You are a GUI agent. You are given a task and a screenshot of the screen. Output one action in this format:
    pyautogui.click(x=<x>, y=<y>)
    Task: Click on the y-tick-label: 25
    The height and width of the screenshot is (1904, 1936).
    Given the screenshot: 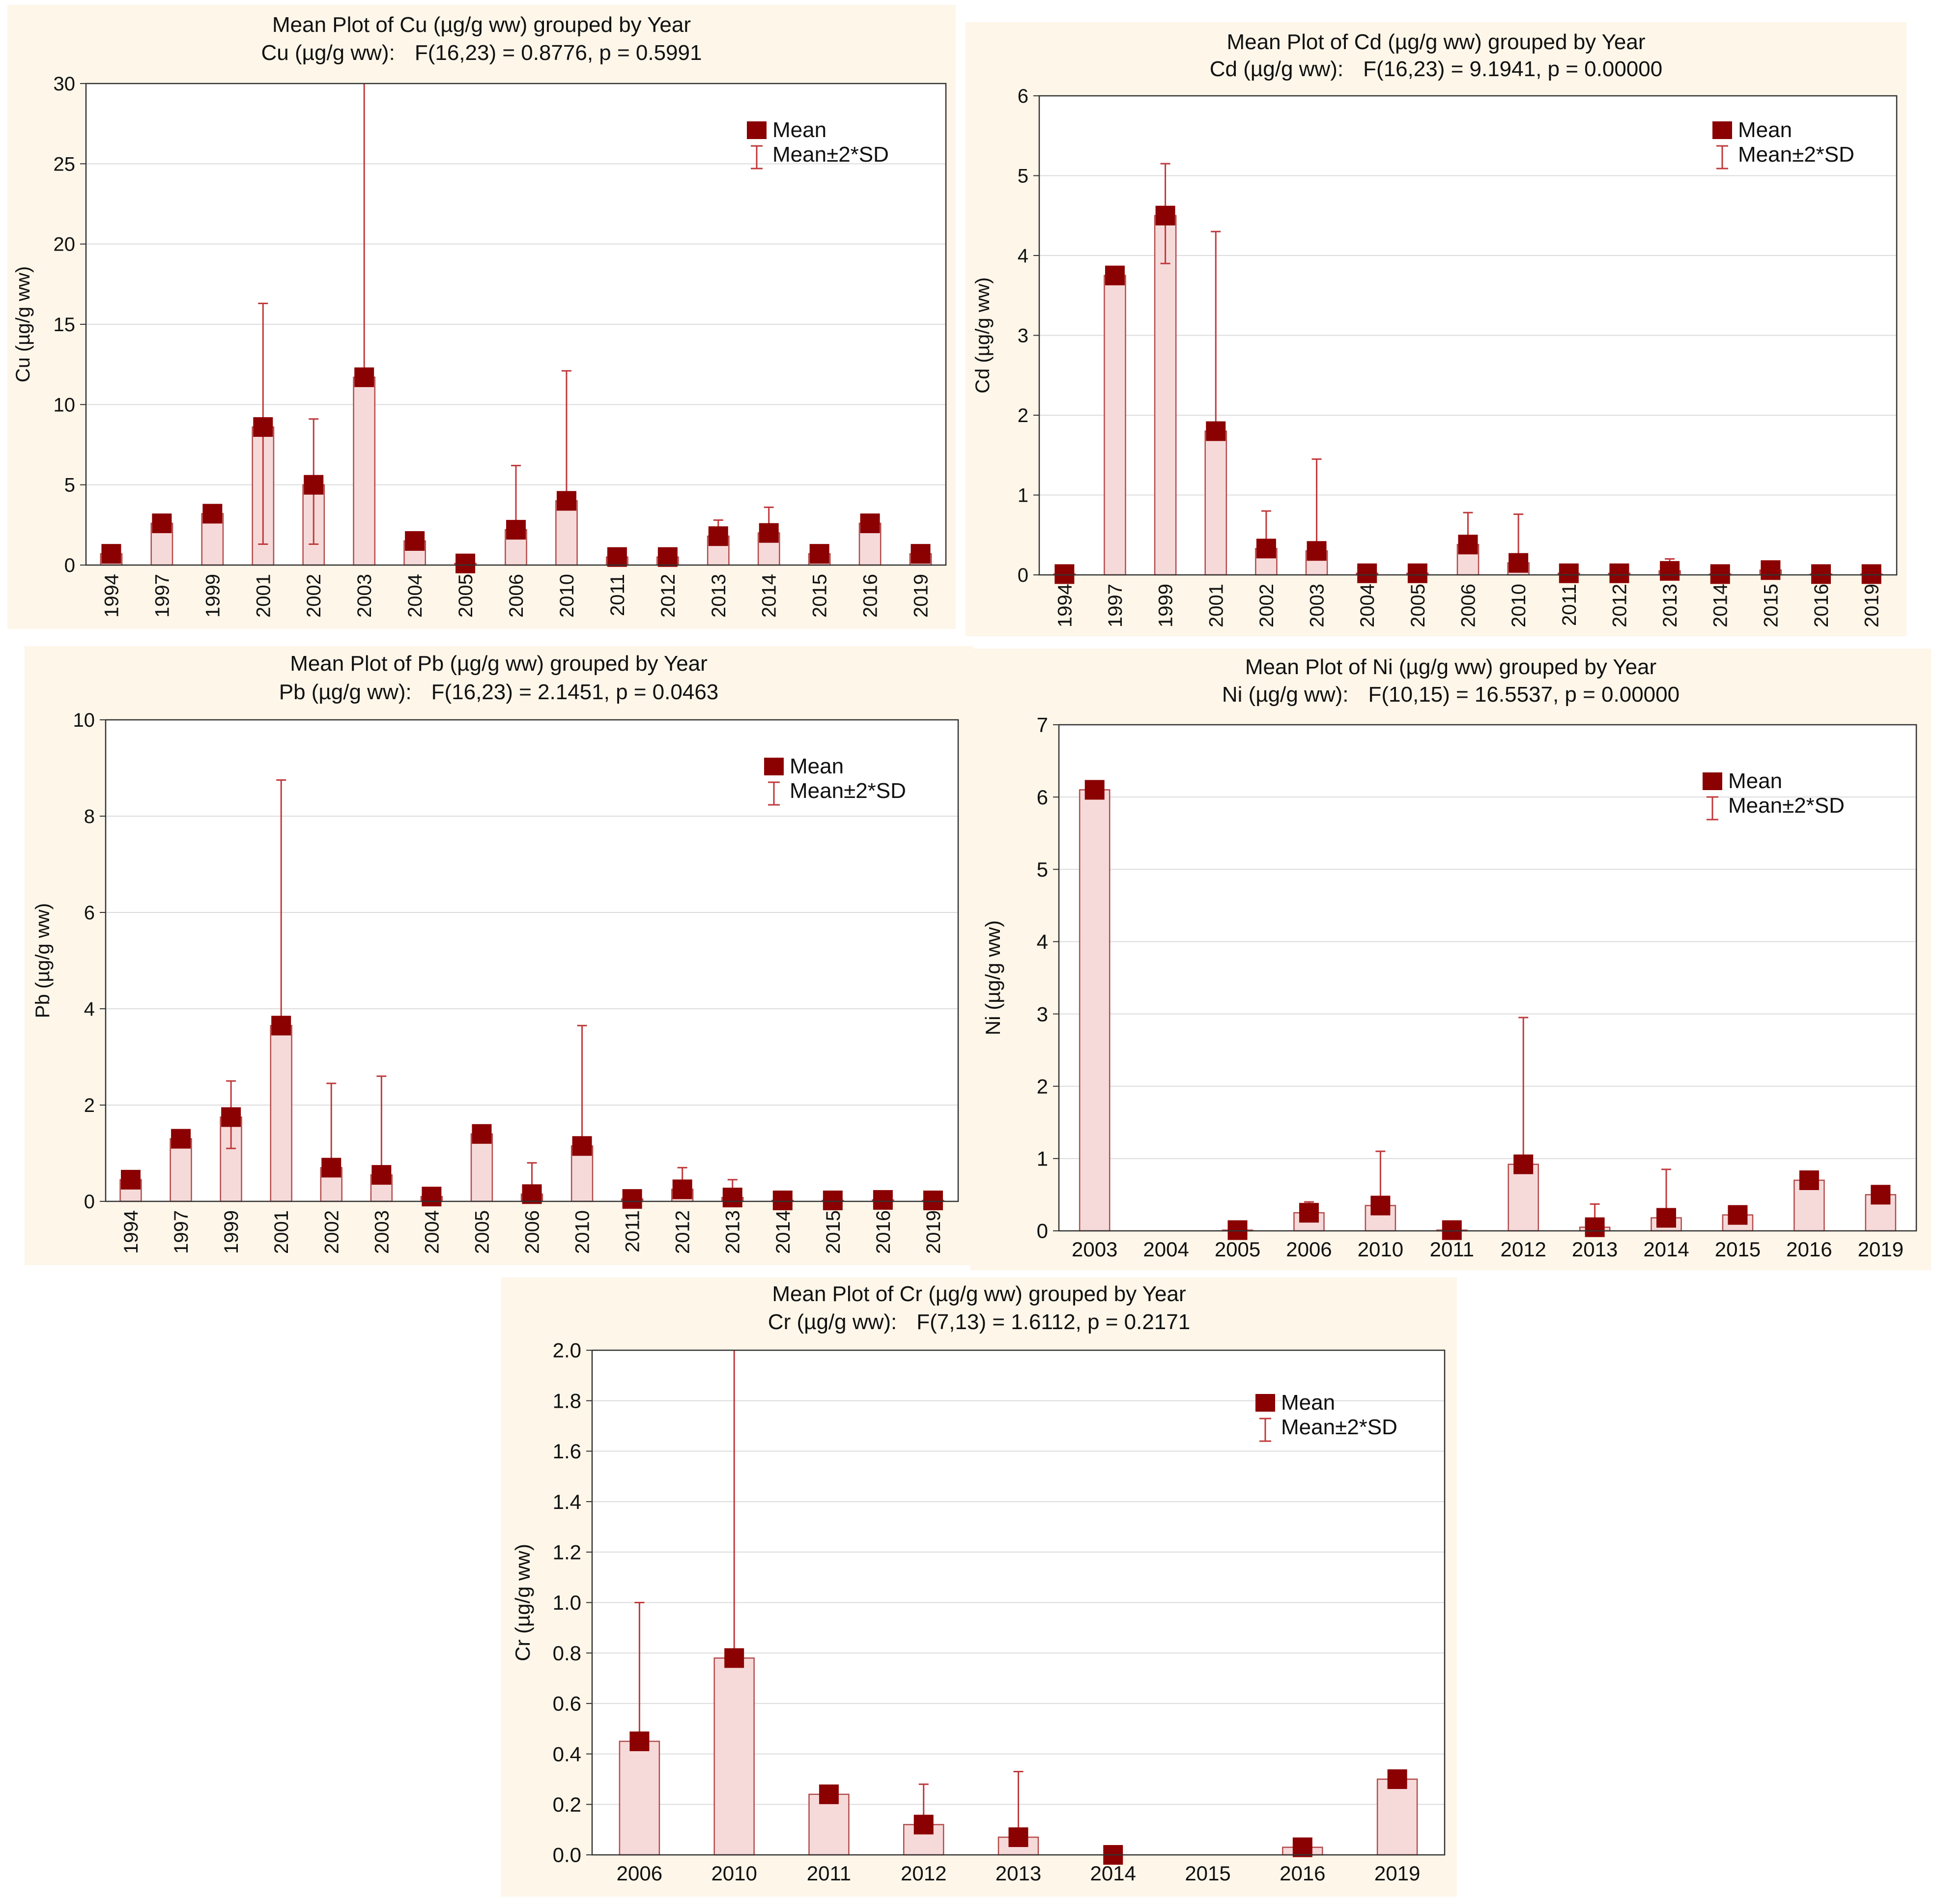 What is the action you would take?
    pyautogui.click(x=65, y=164)
    